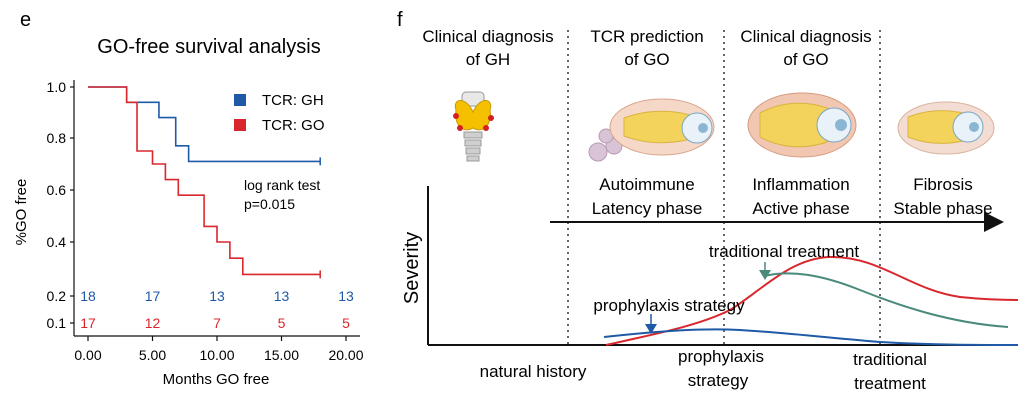 The width and height of the screenshot is (1026, 406). I want to click on stage-header-3-line1: Clinical diagnosis, so click(805, 36).